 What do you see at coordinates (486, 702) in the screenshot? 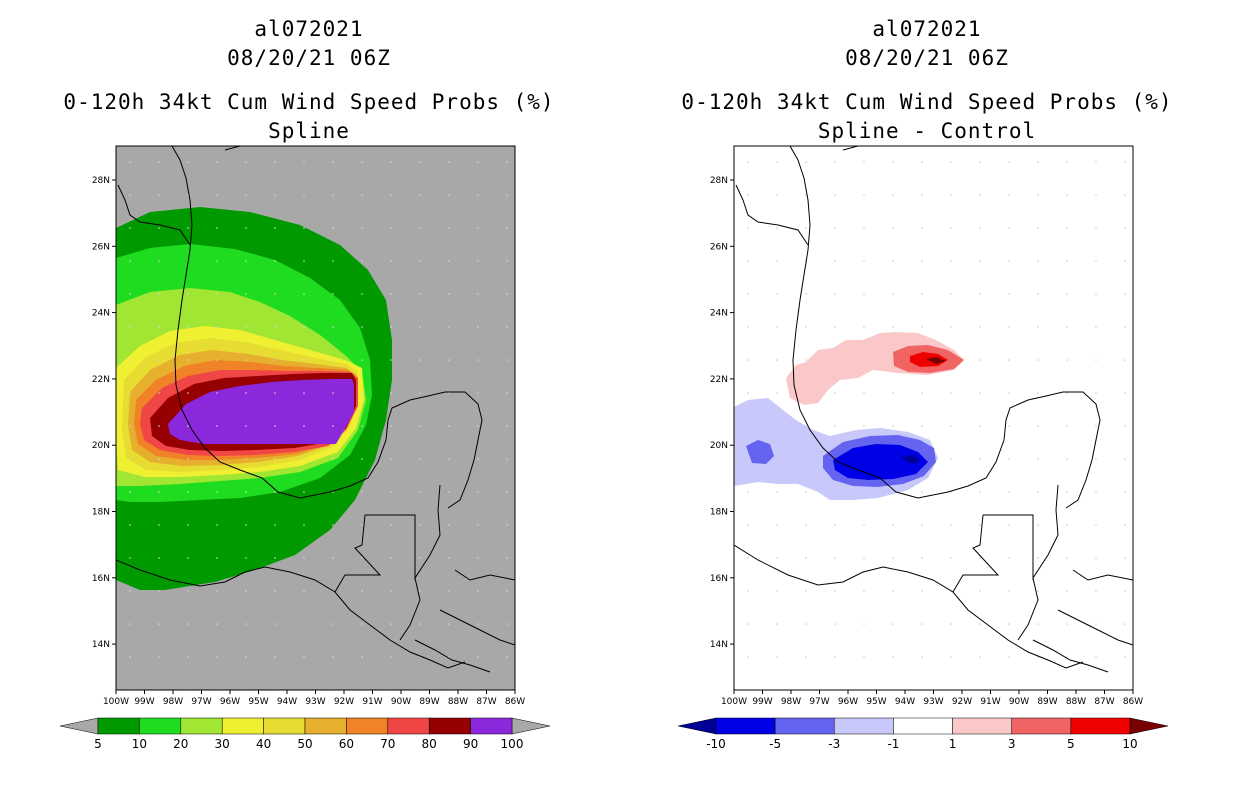
I see `lon-tick-label: 87W` at bounding box center [486, 702].